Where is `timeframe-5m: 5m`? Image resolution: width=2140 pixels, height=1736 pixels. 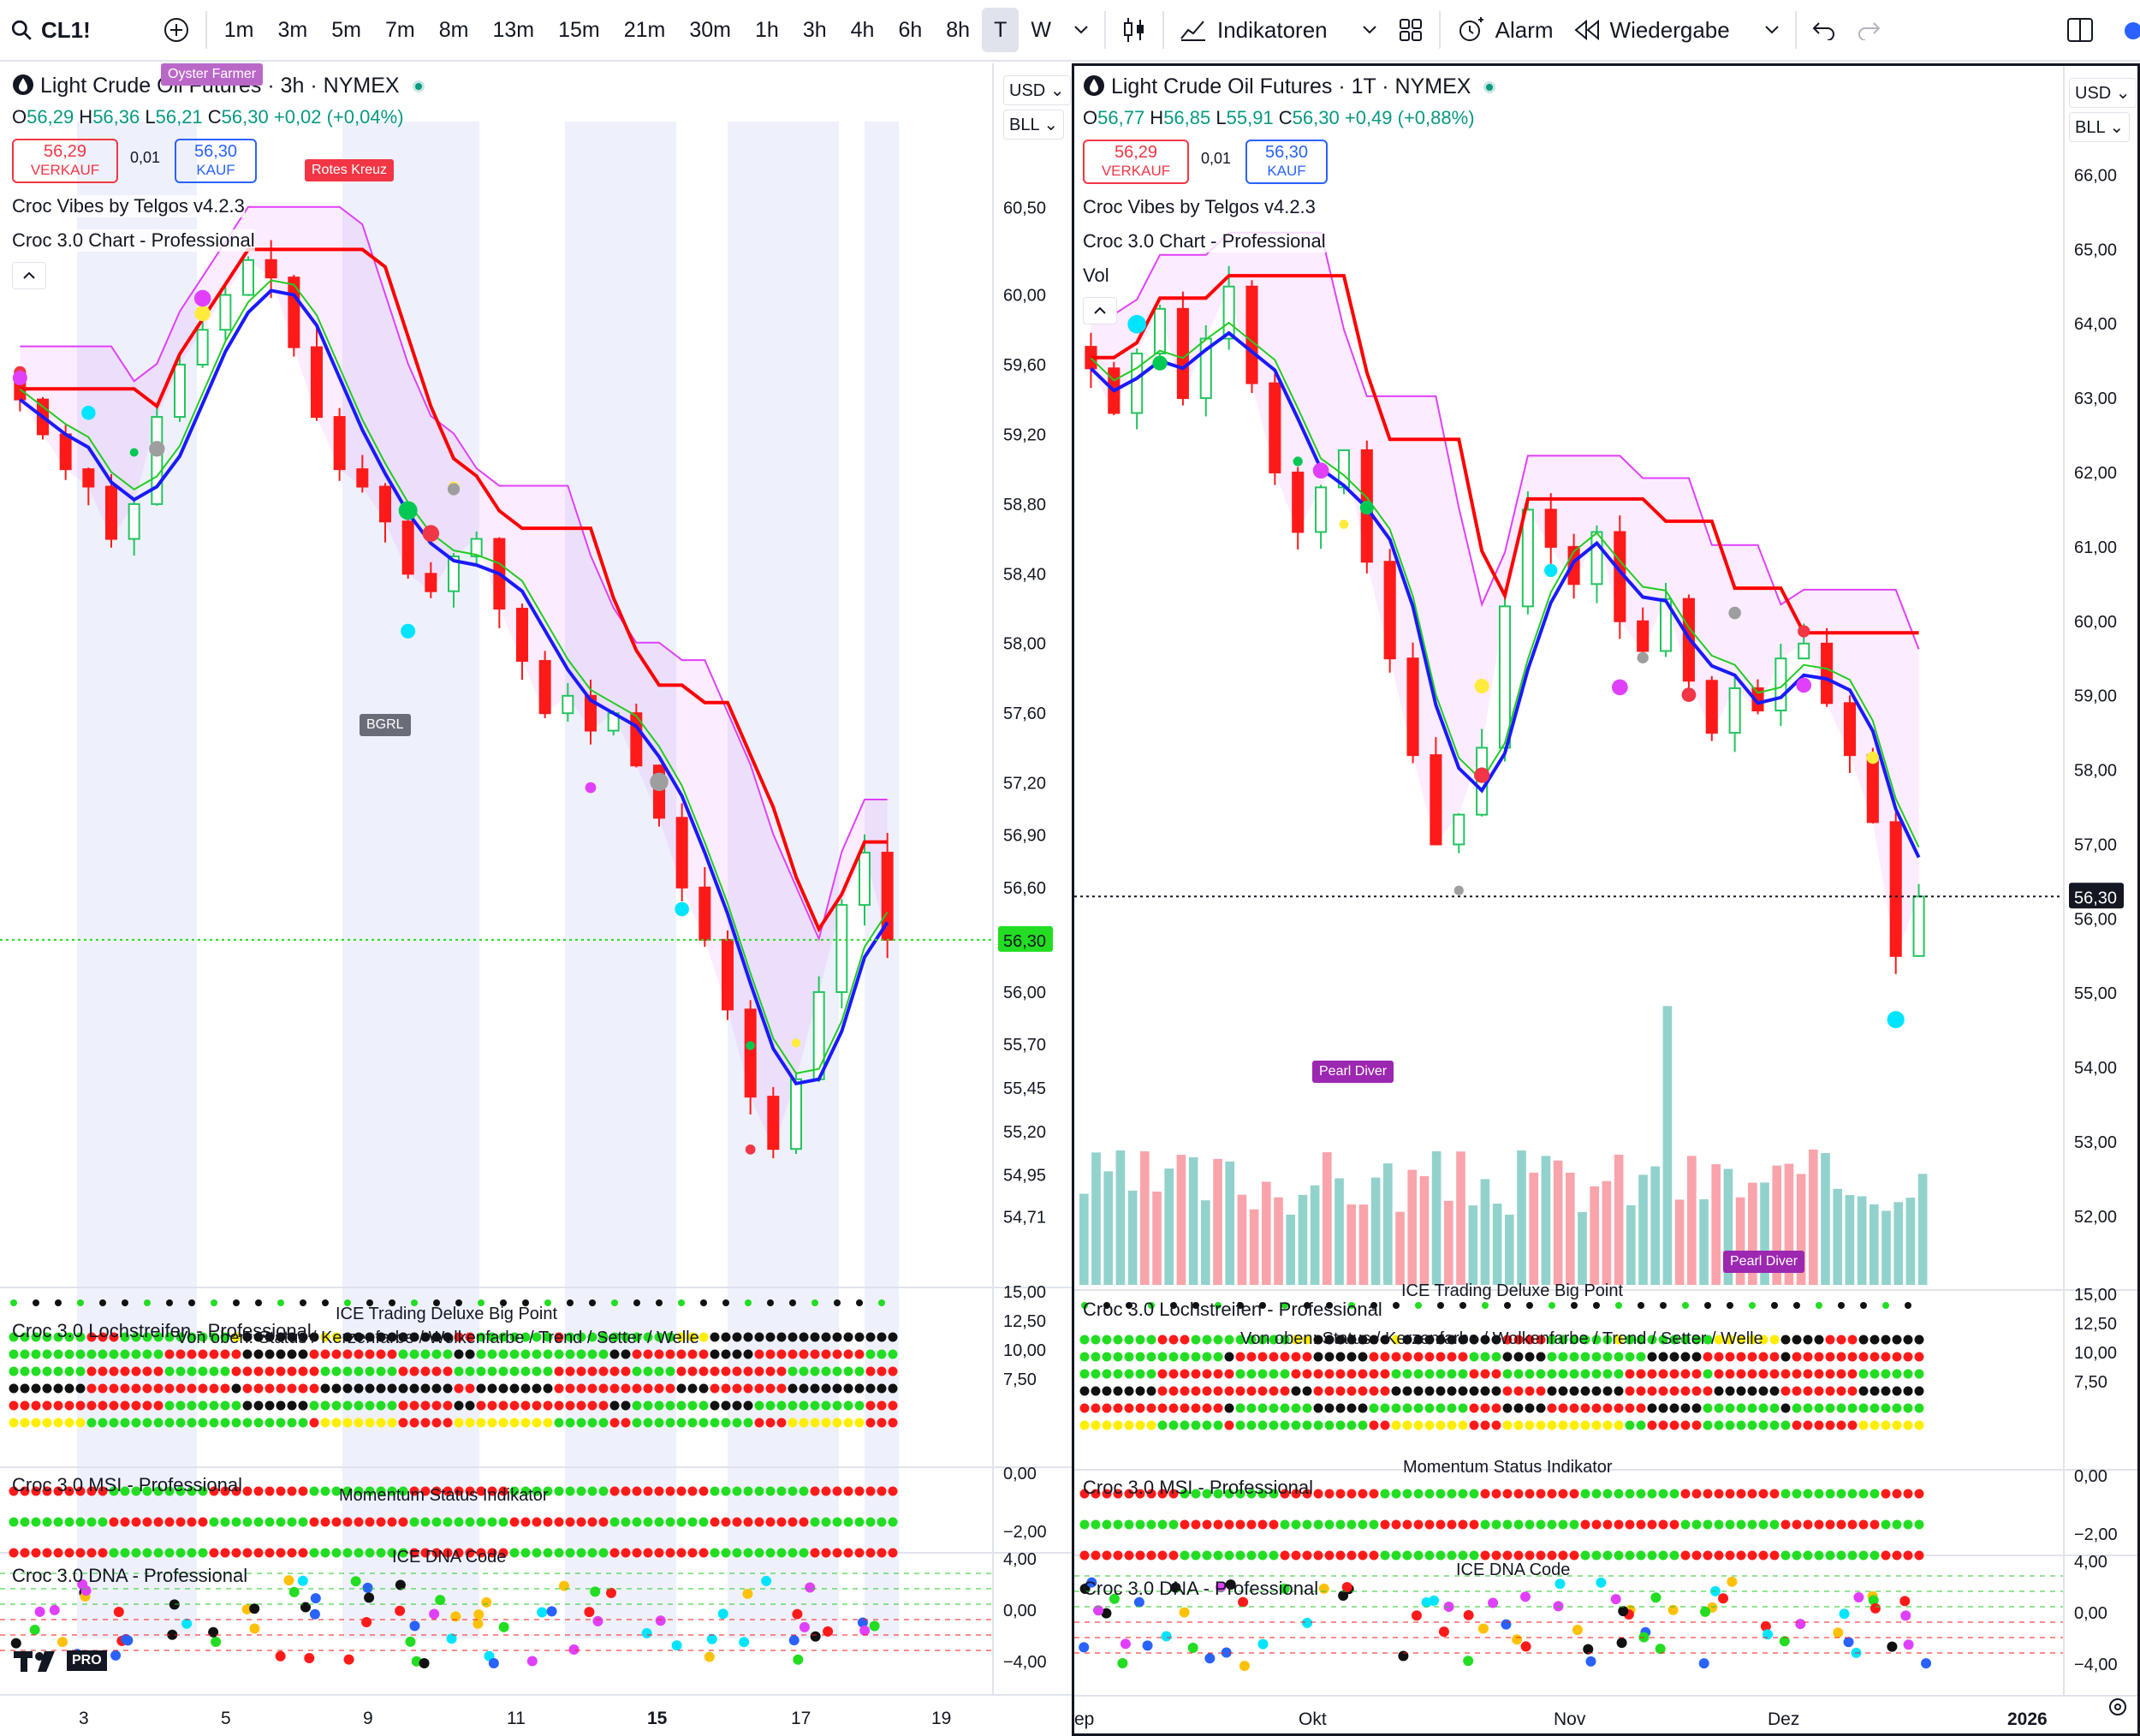 timeframe-5m: 5m is located at coordinates (346, 30).